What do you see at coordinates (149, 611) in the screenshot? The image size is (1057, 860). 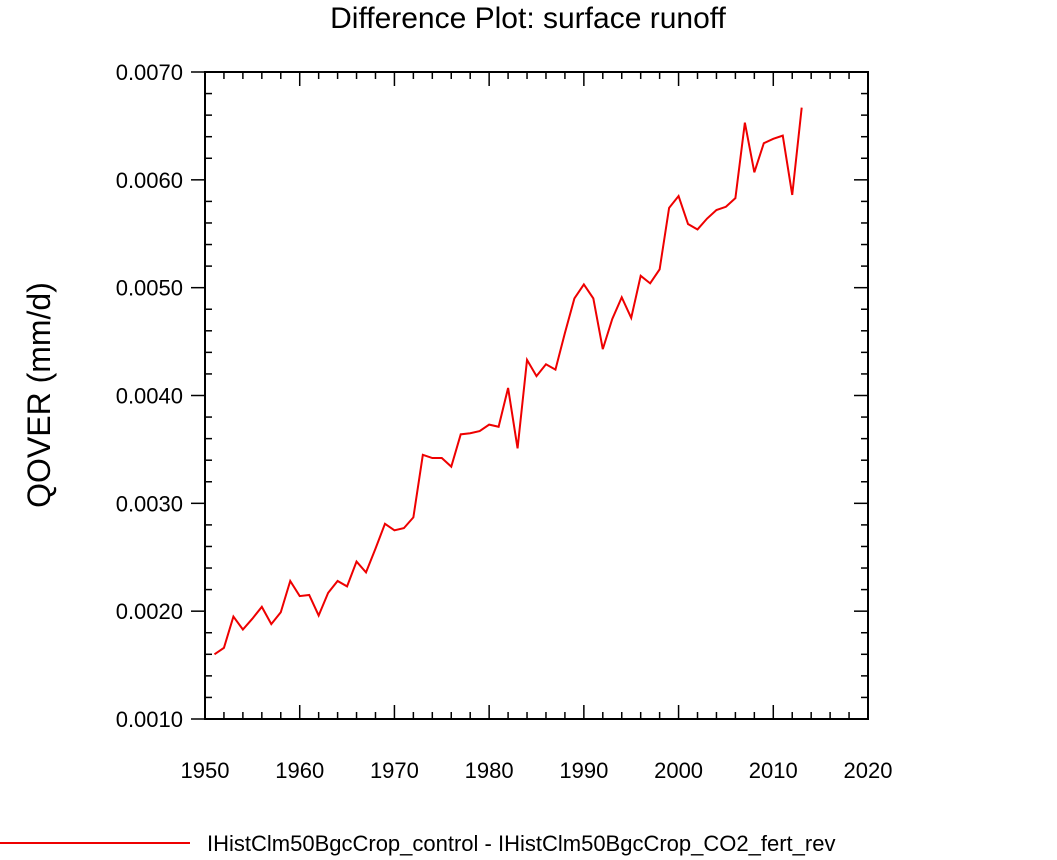 I see `y-tick-label: 0.0020` at bounding box center [149, 611].